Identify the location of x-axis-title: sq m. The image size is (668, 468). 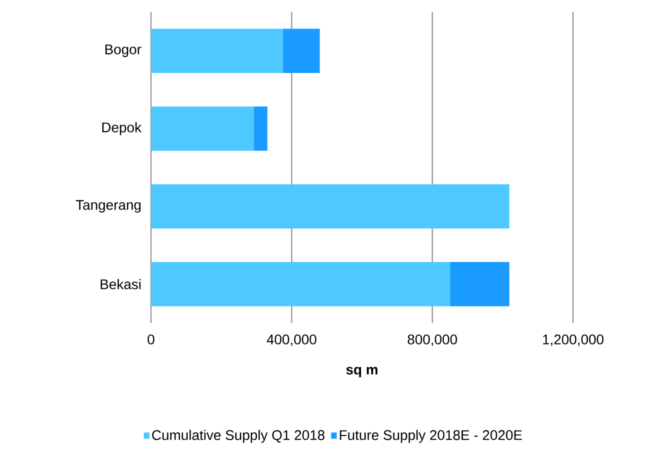
(362, 372).